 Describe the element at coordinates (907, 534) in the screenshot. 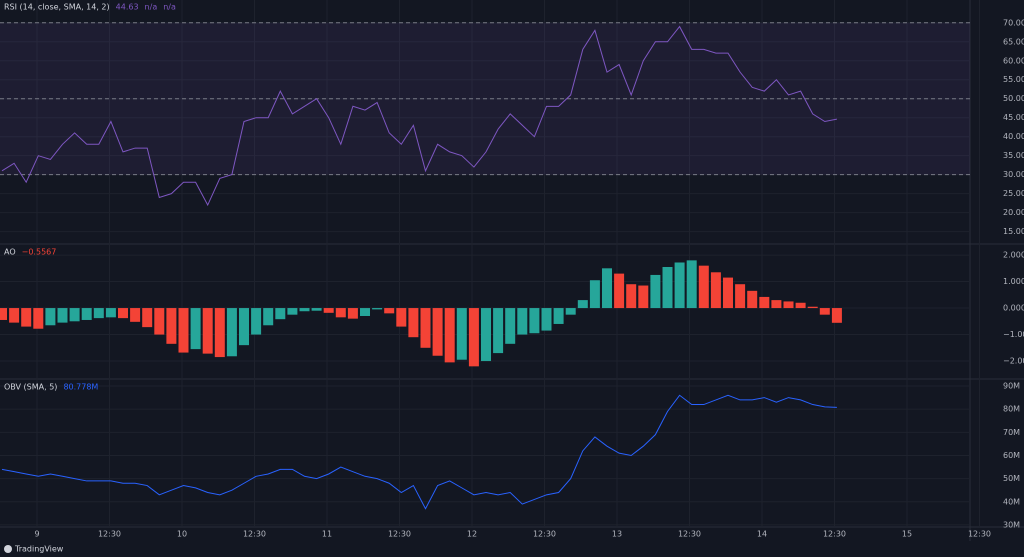

I see `x-tick-label: 15` at that location.